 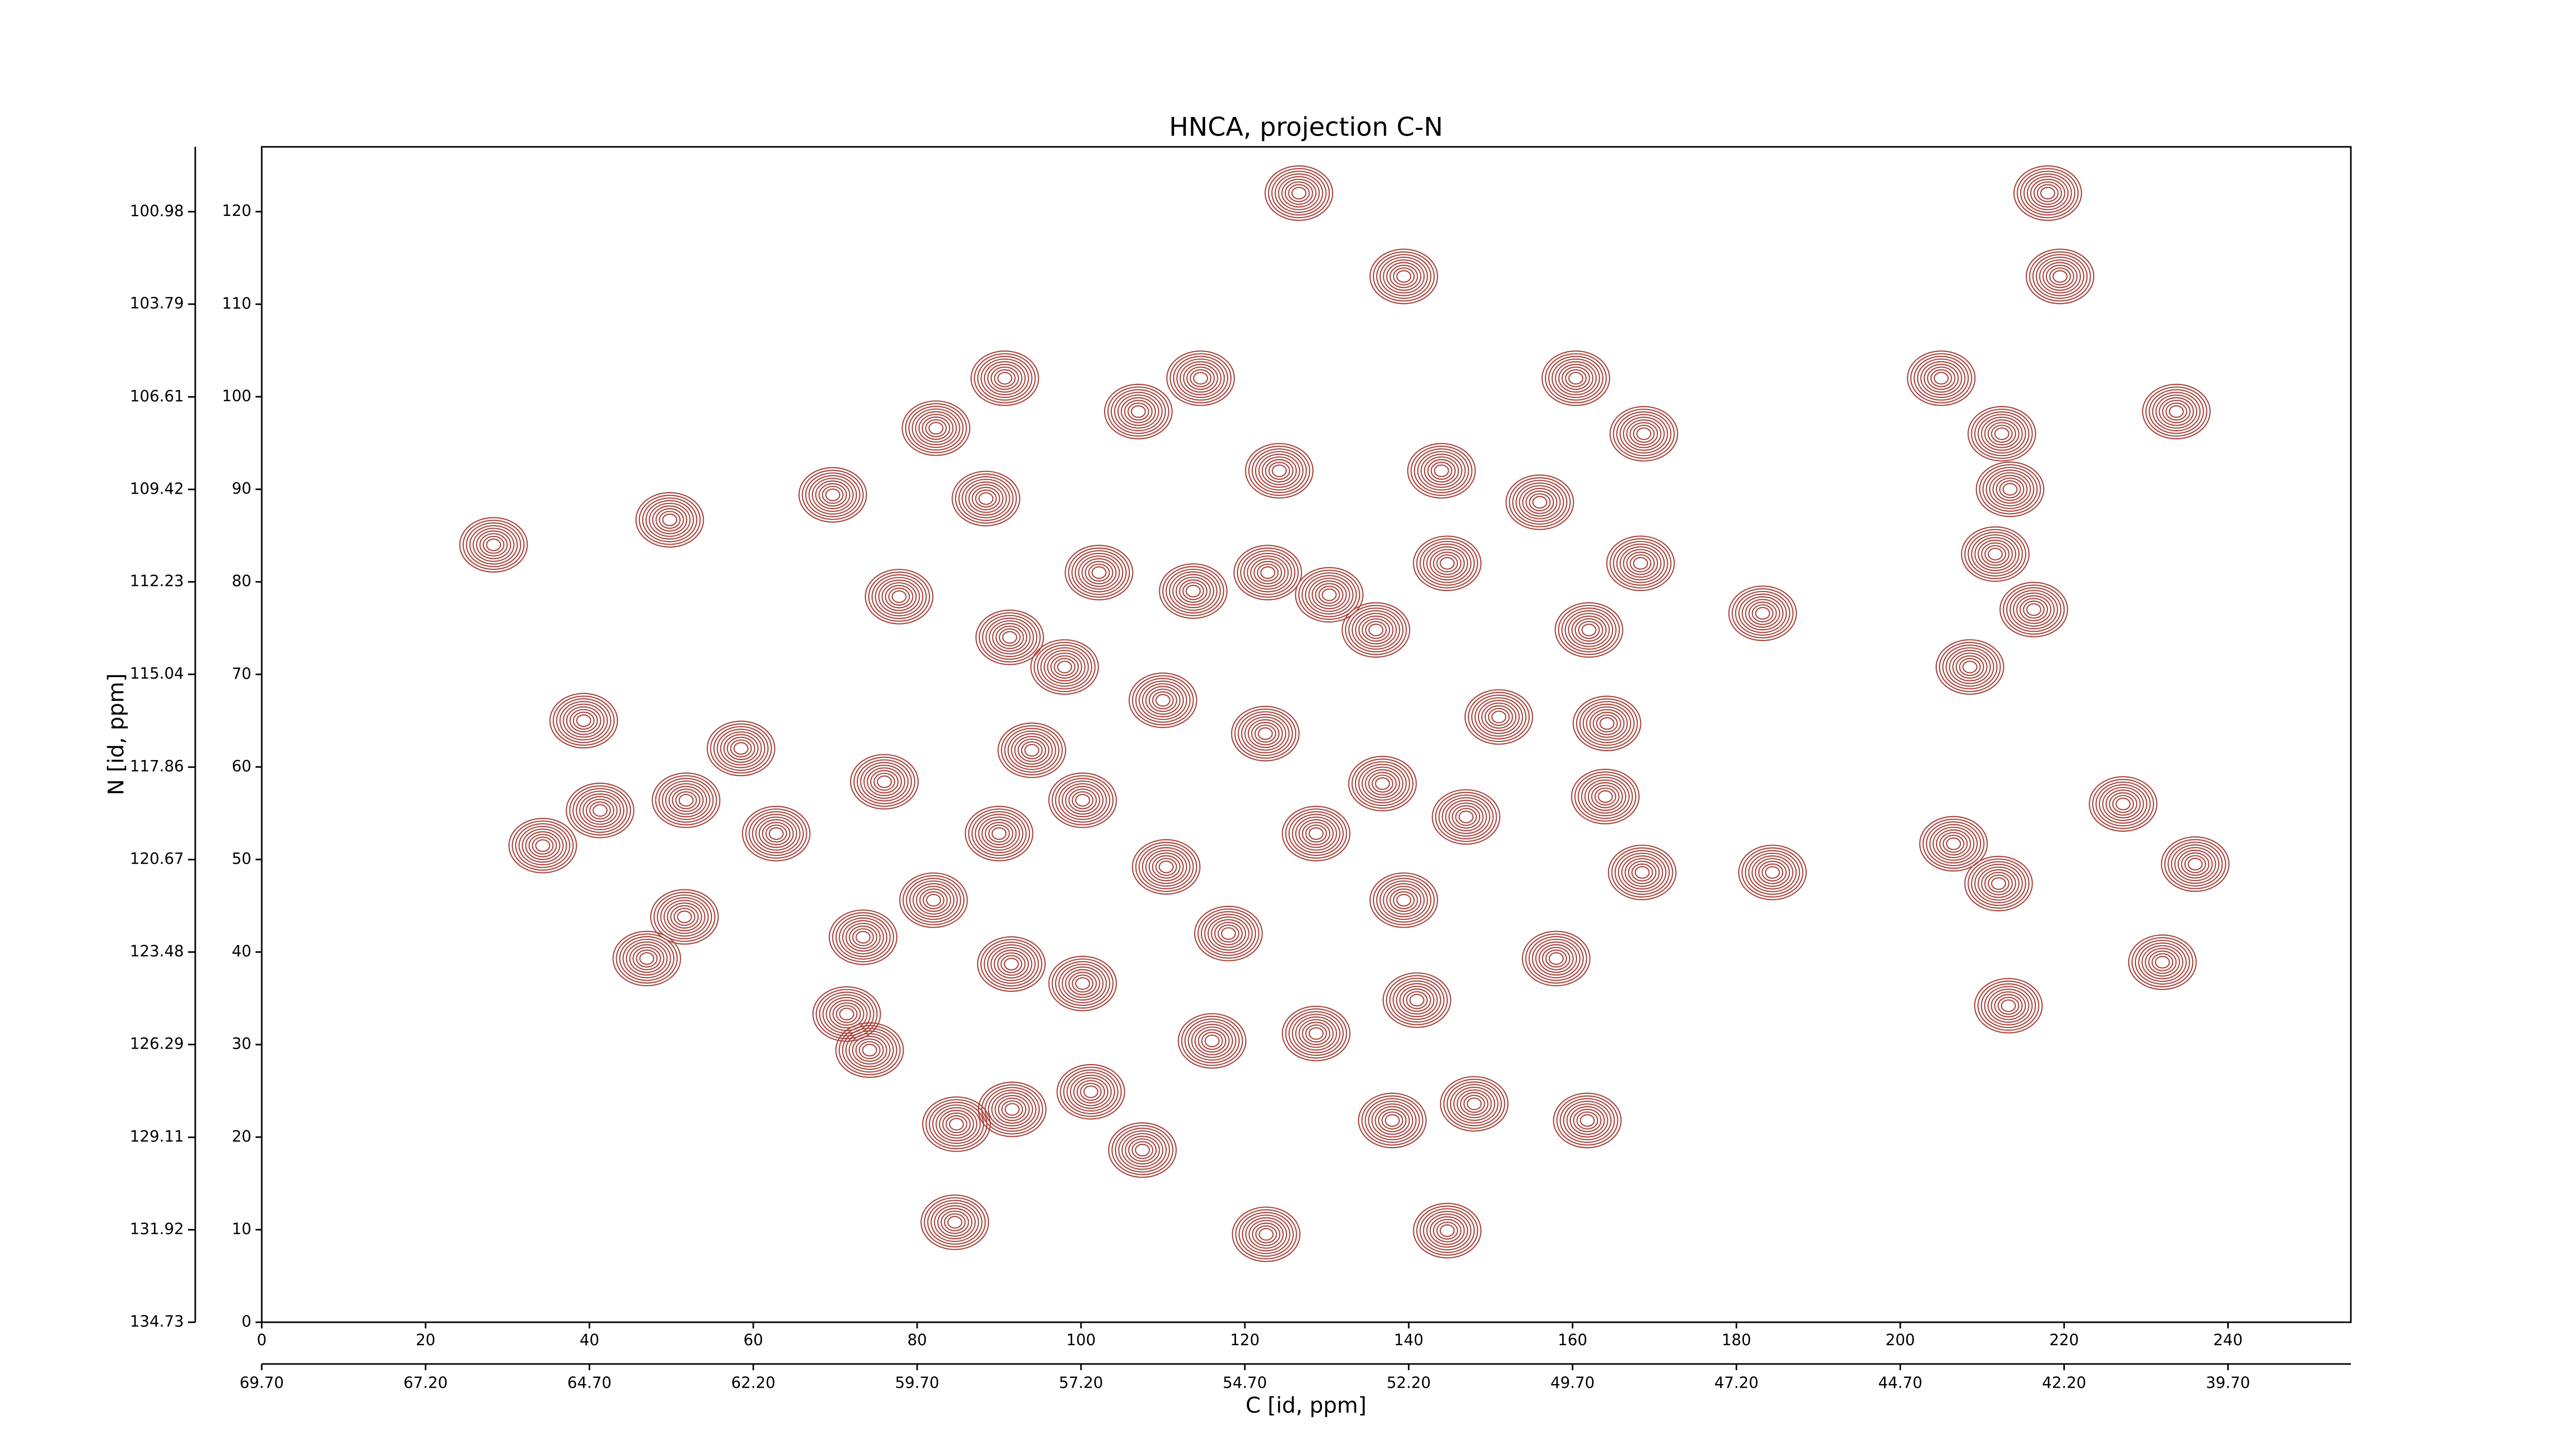 What do you see at coordinates (1245, 1341) in the screenshot?
I see `x-tick-label: 120` at bounding box center [1245, 1341].